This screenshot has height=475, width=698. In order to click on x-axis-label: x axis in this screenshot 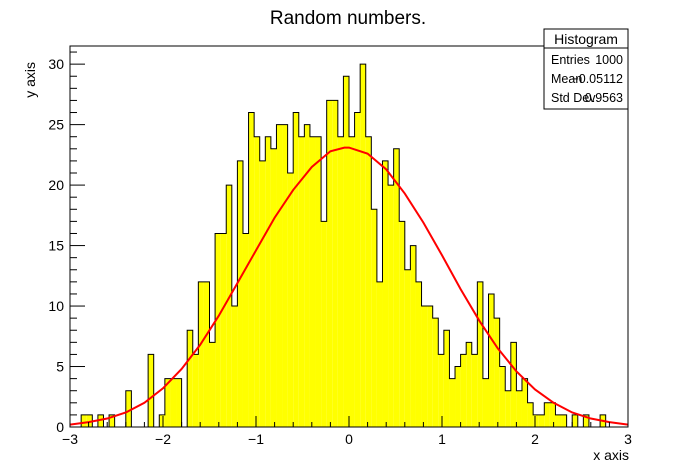, I will do `click(611, 455)`.